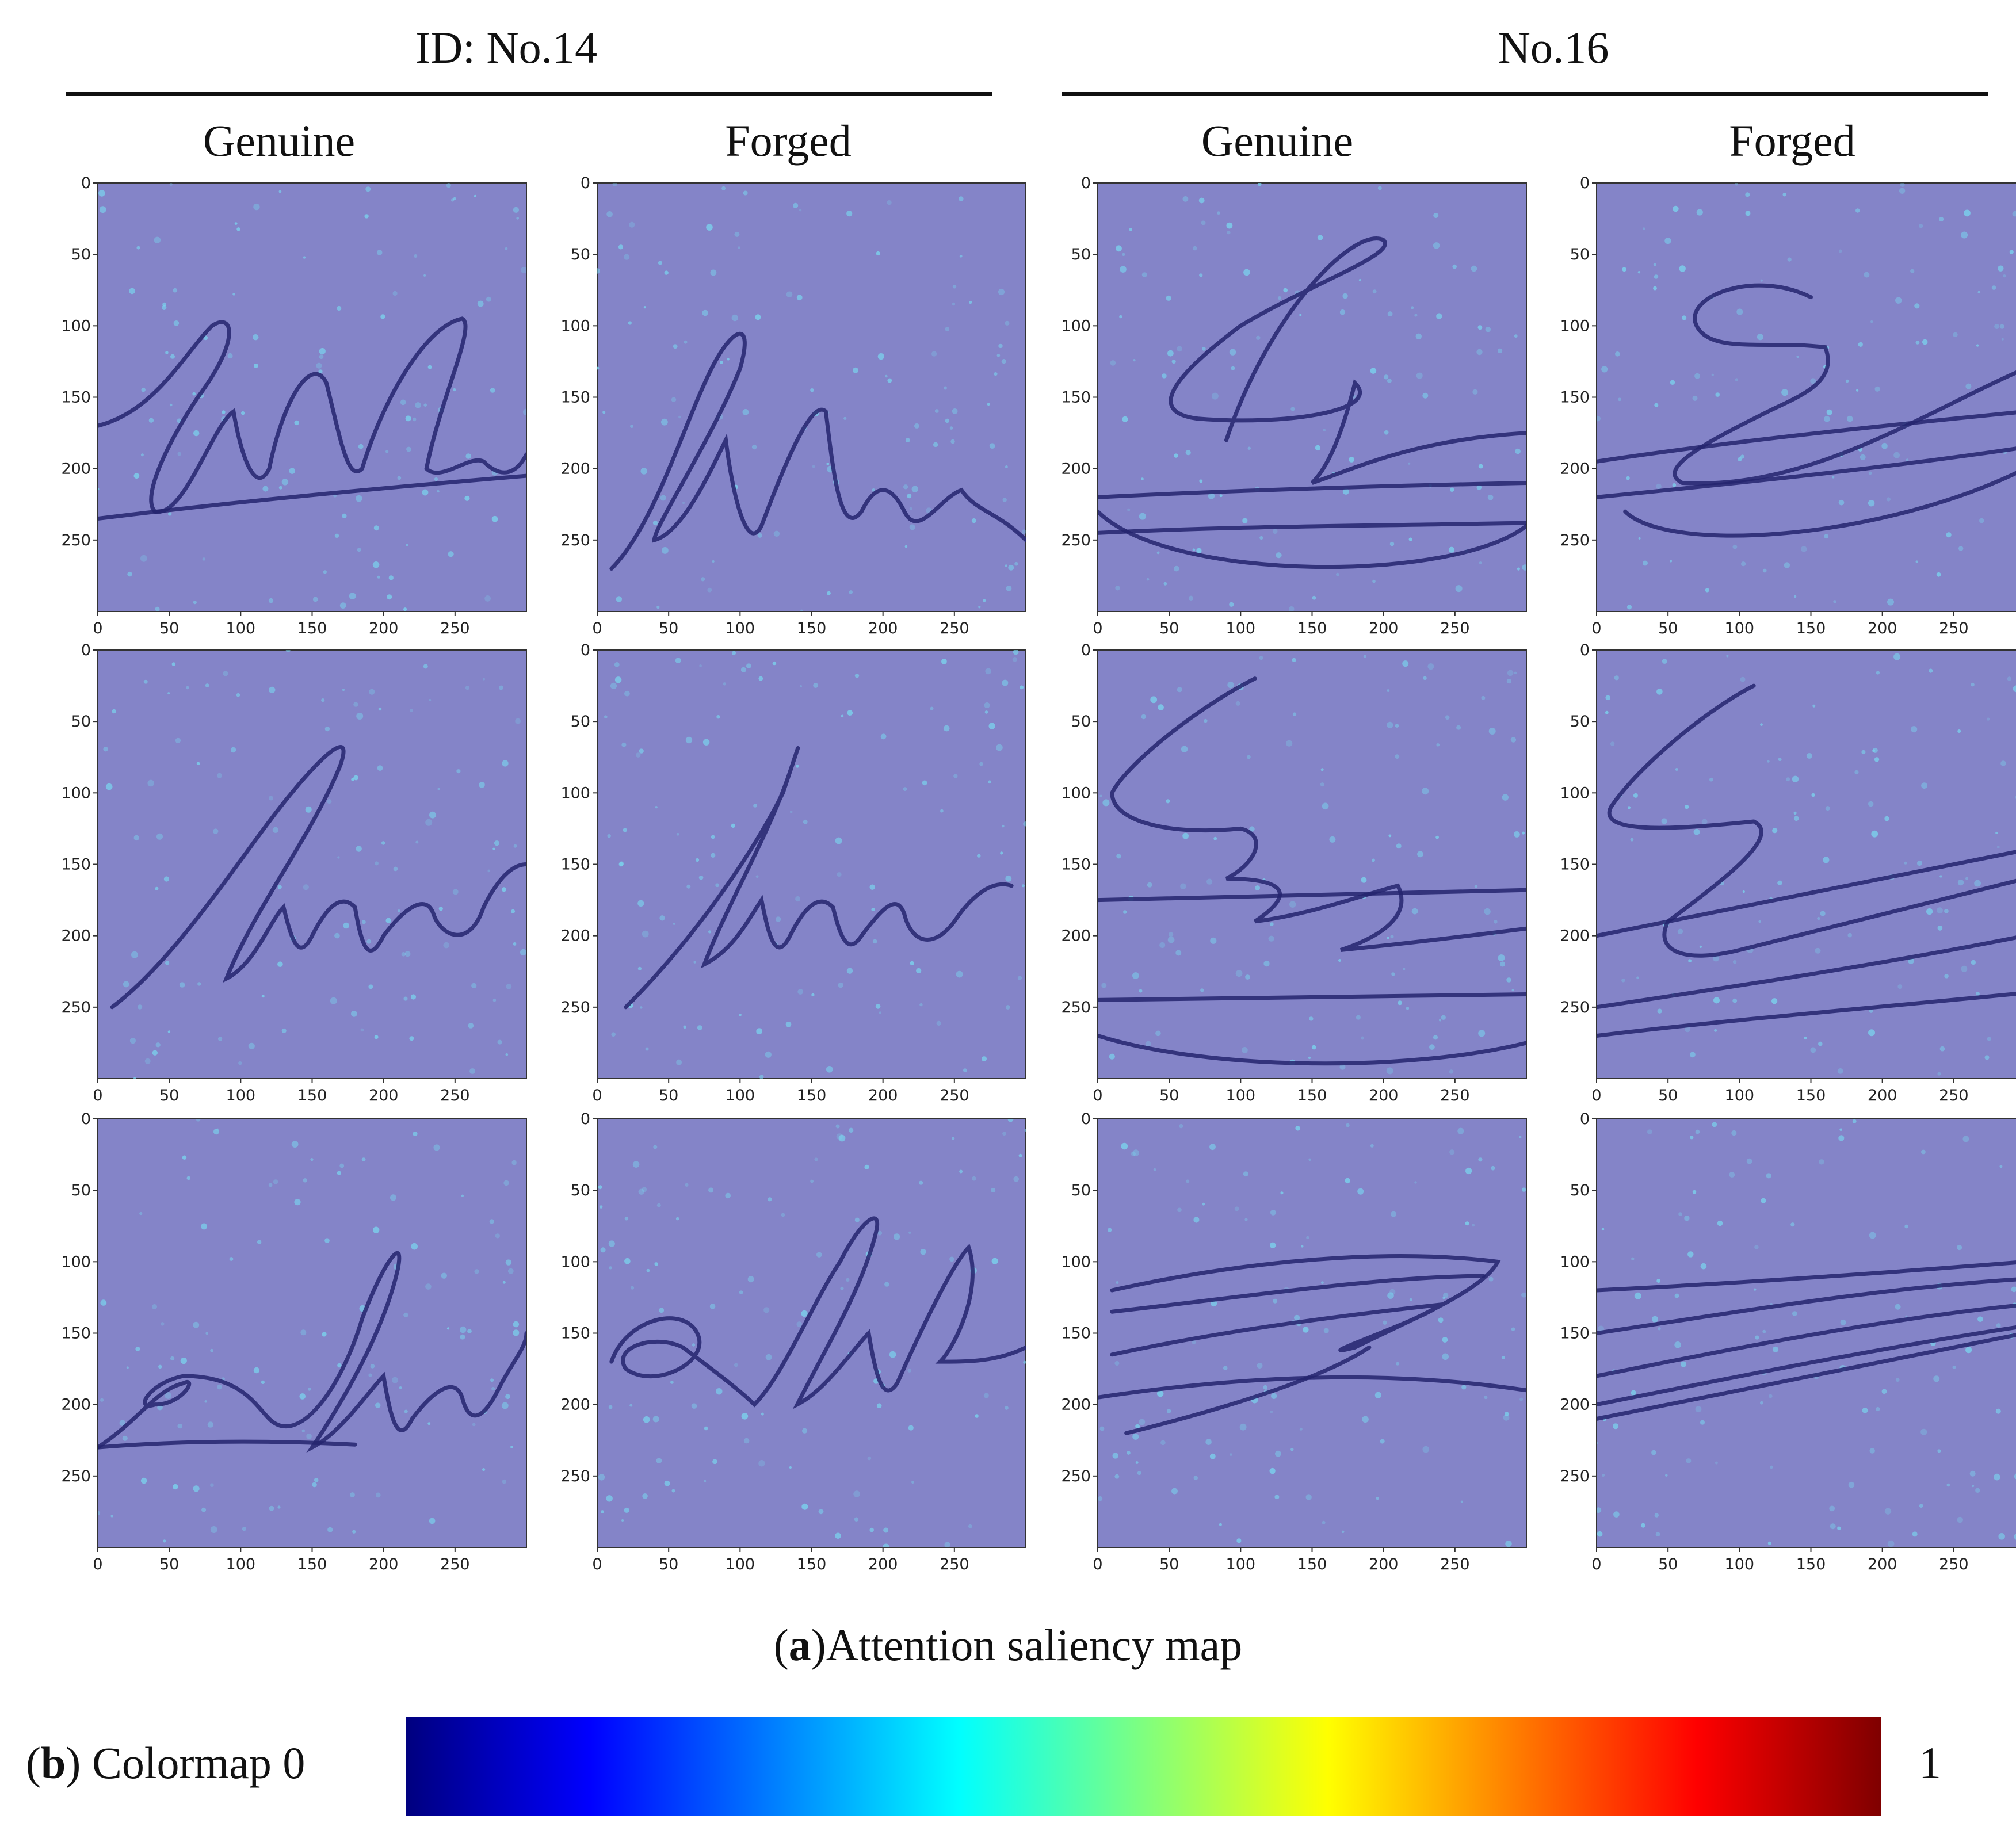 The image size is (2016, 1827). Describe the element at coordinates (1302, 1346) in the screenshot. I see `saliency-panel-genuine-no16-row3: 0 50 100 150 200 250 0 50 100 150 200 250` at that location.